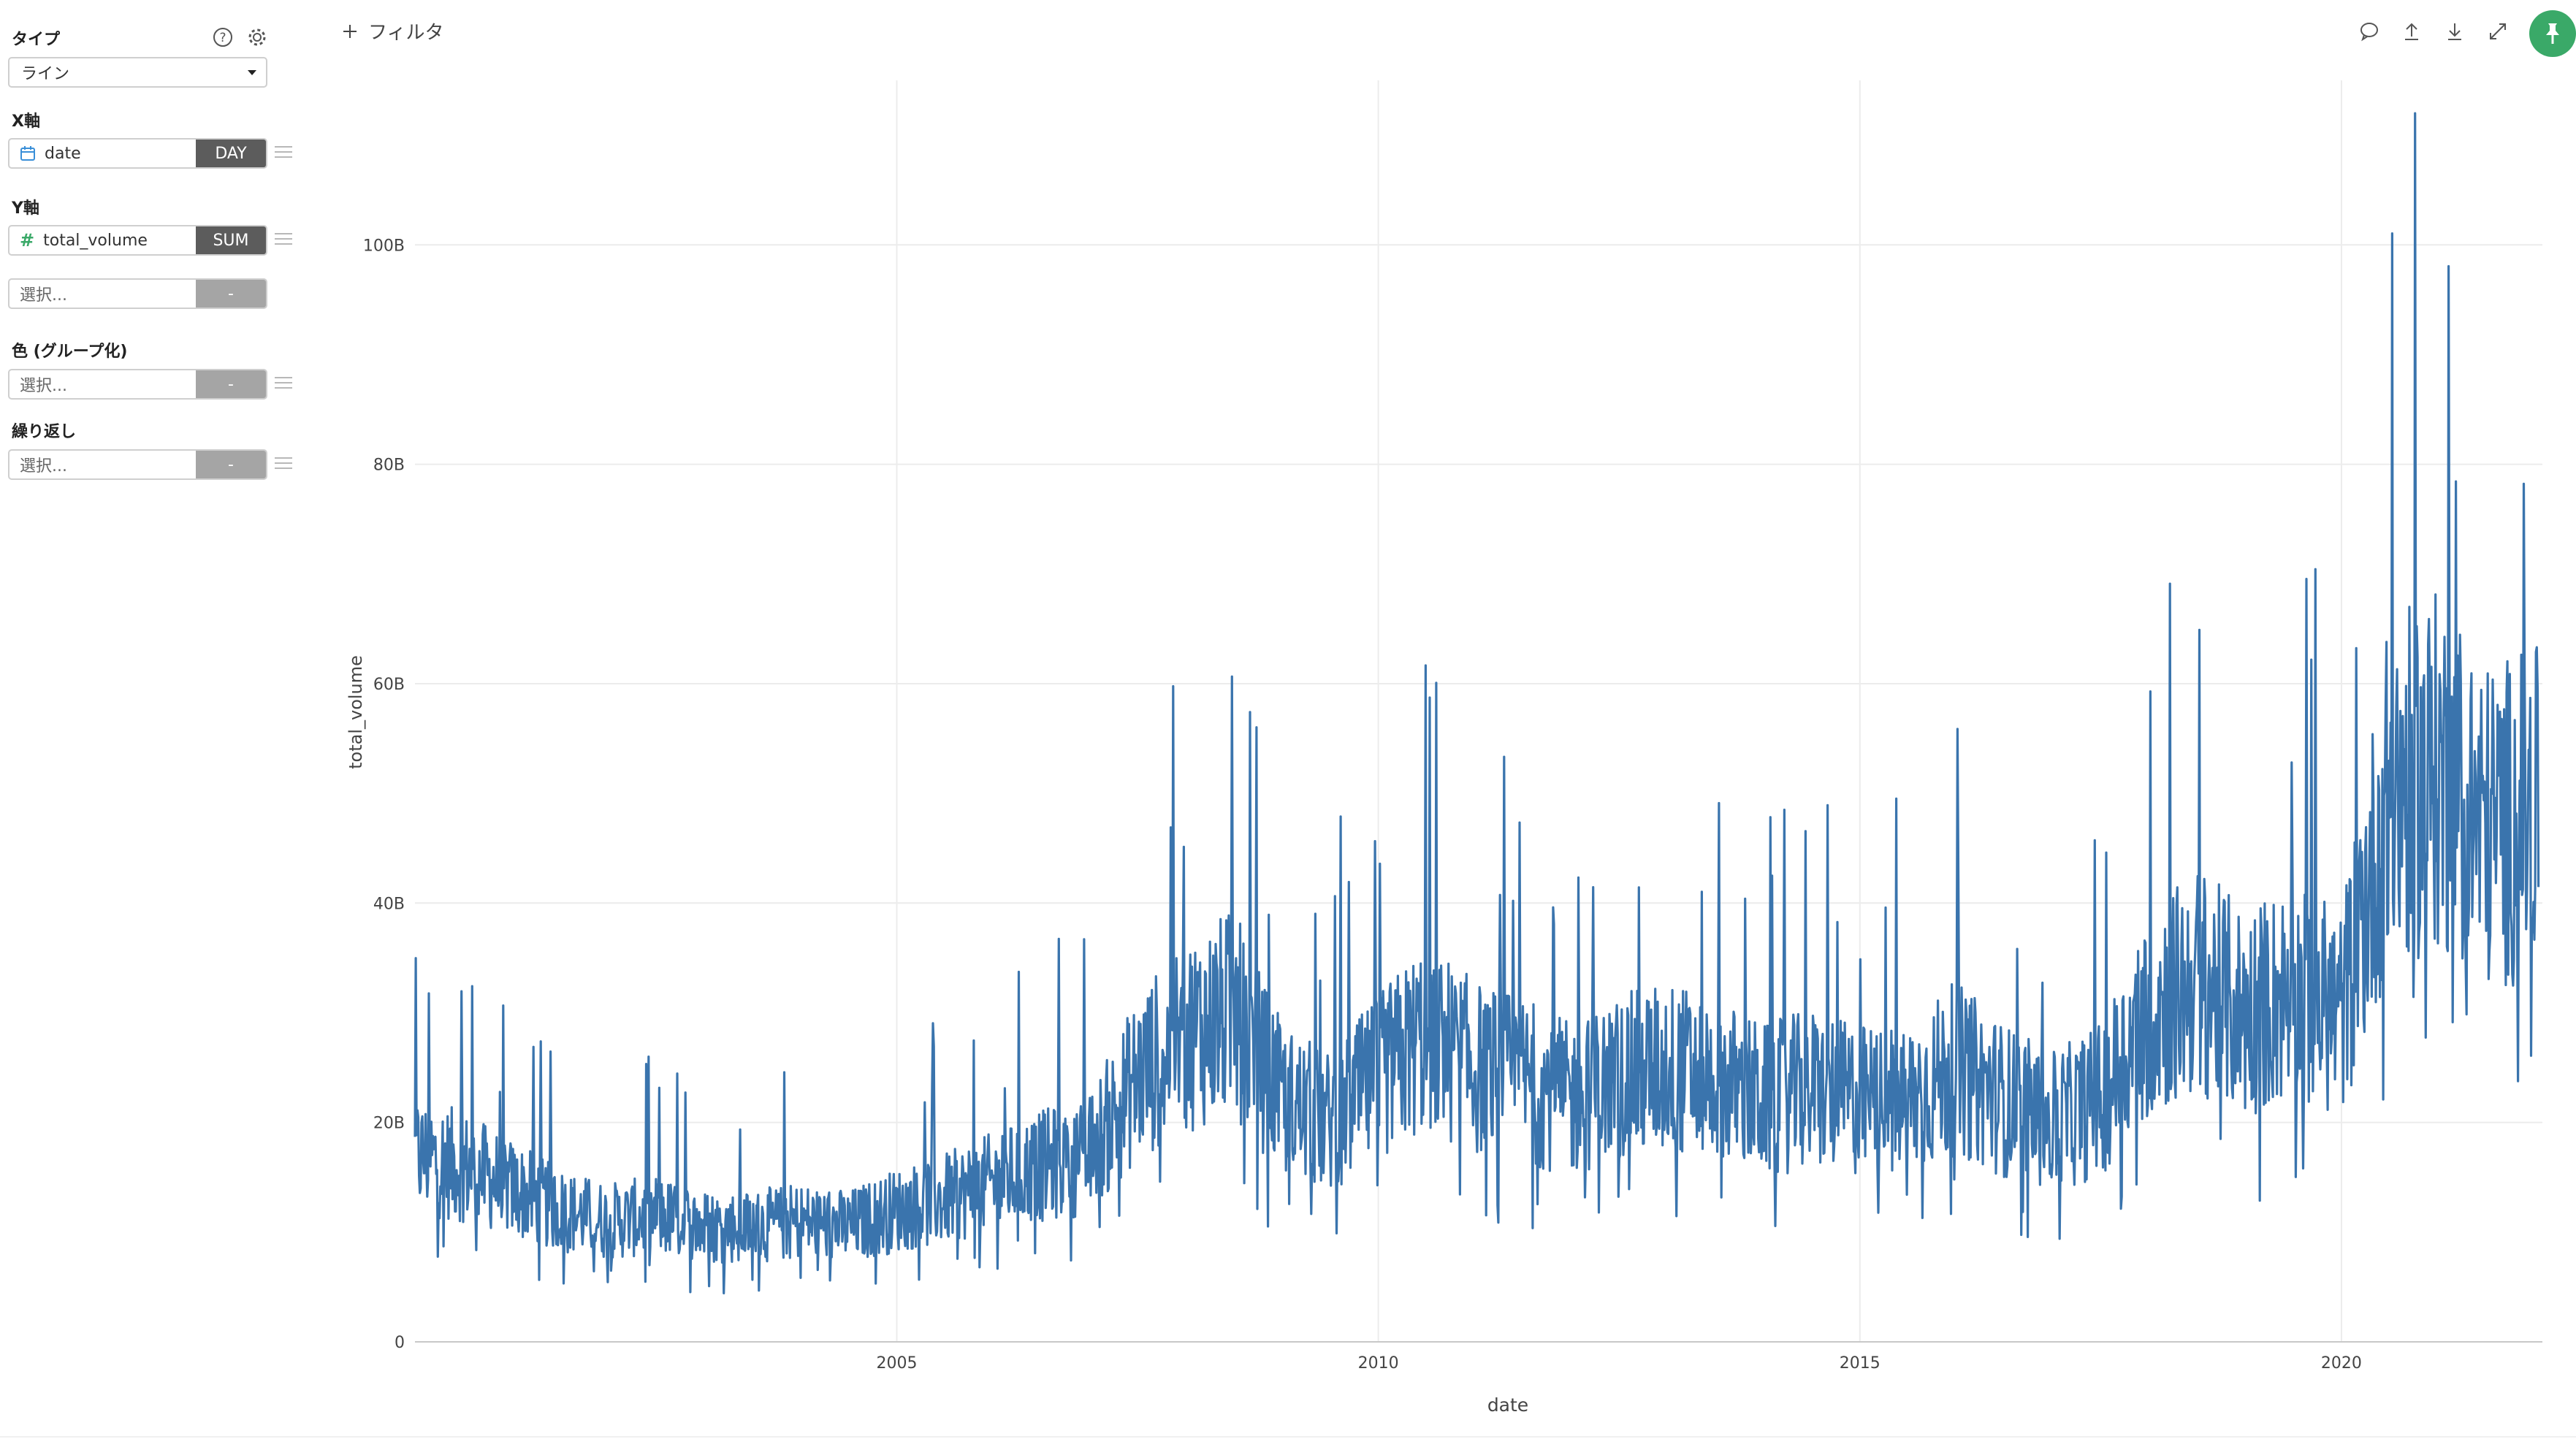 This screenshot has height=1439, width=2576. Describe the element at coordinates (45, 74) in the screenshot. I see `chart-type-value: ライン` at that location.